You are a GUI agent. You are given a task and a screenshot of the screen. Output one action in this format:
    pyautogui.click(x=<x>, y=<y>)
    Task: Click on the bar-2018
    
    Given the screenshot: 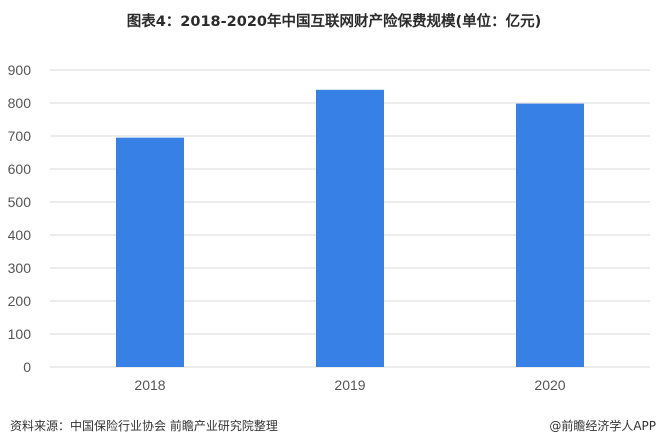 What is the action you would take?
    pyautogui.click(x=150, y=252)
    